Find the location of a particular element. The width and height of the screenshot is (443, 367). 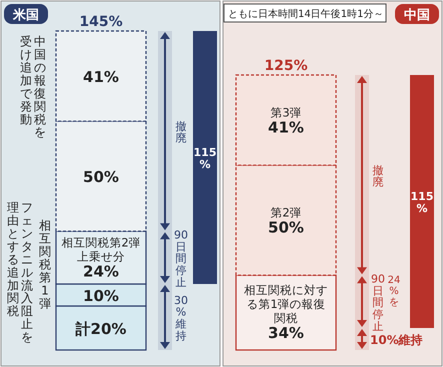

chart-title: 米国 is located at coordinates (25, 15).